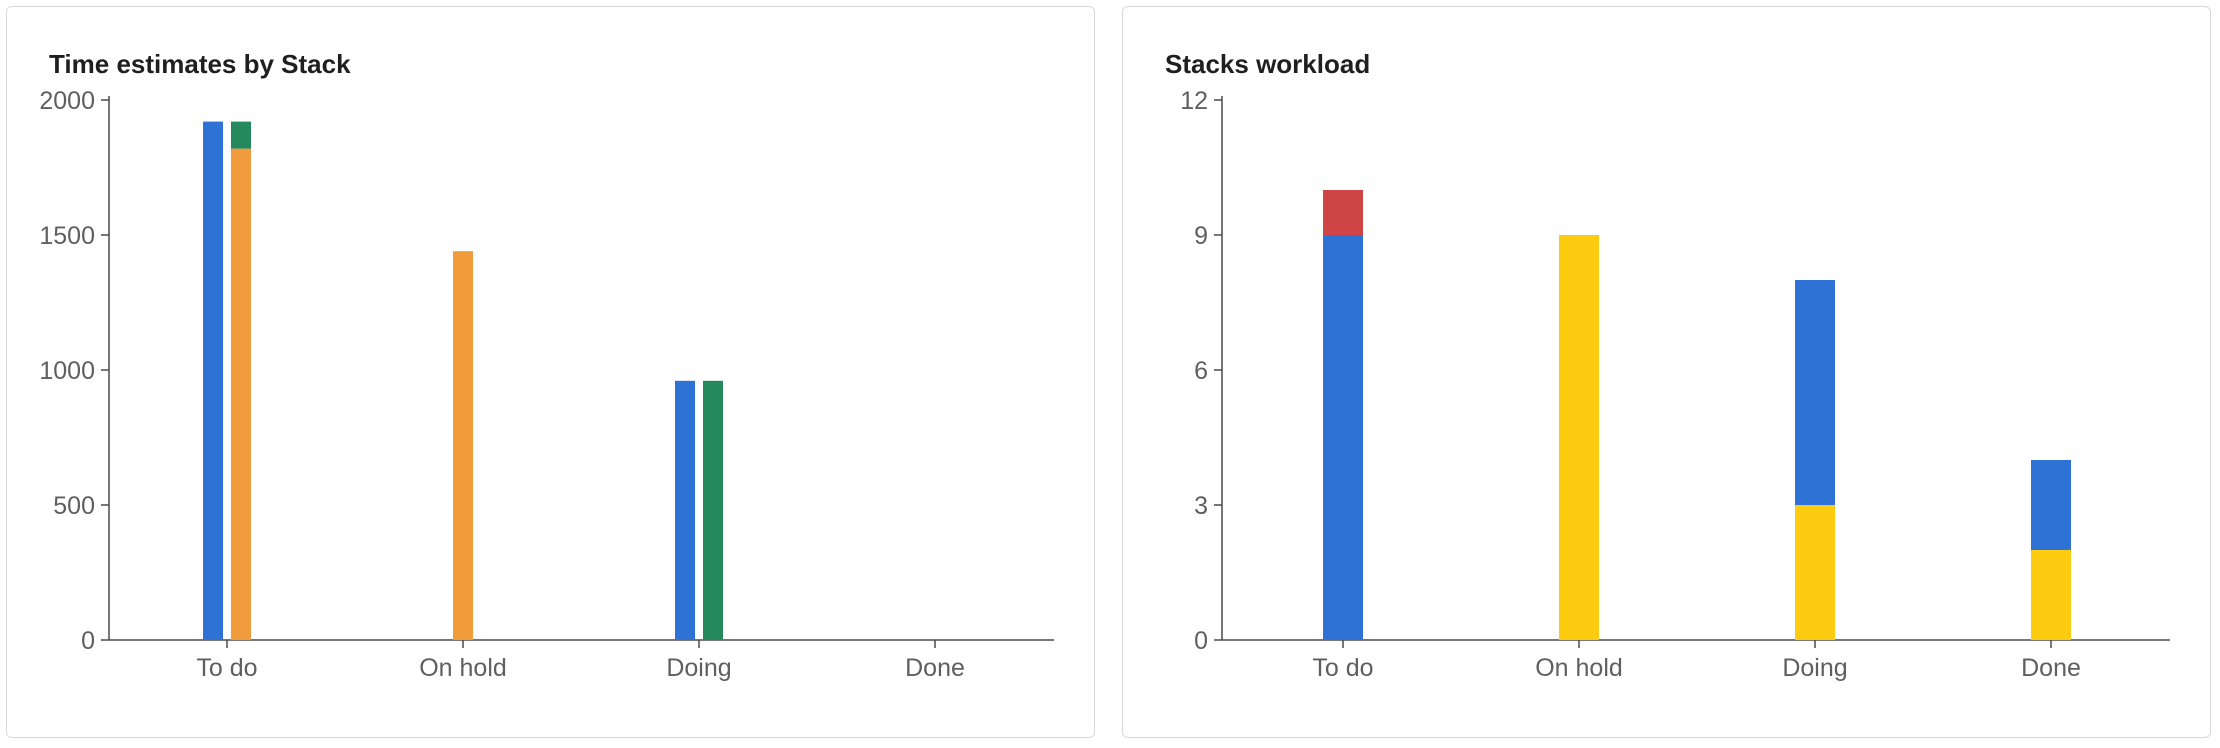  Describe the element at coordinates (67, 101) in the screenshot. I see `y-tick-label: 2000` at that location.